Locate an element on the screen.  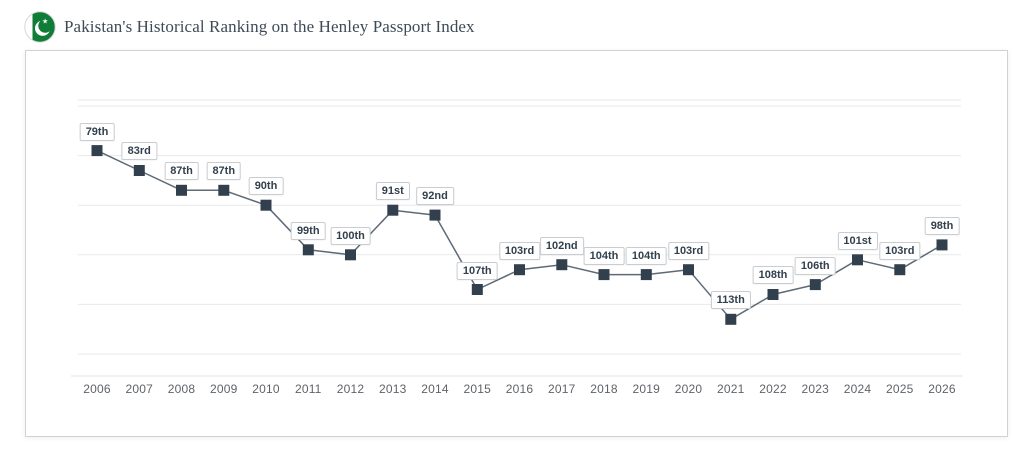
x-axis-label: 2025 is located at coordinates (900, 389).